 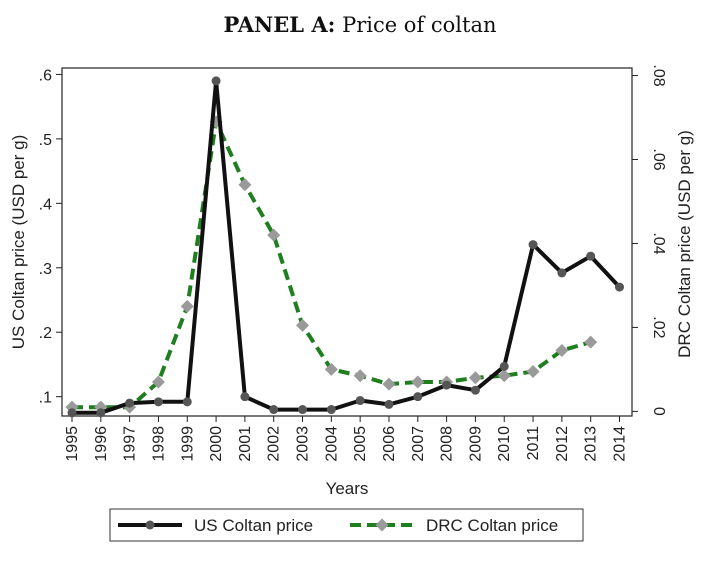 I want to click on y-right-tick-label: .02, so click(x=658, y=327).